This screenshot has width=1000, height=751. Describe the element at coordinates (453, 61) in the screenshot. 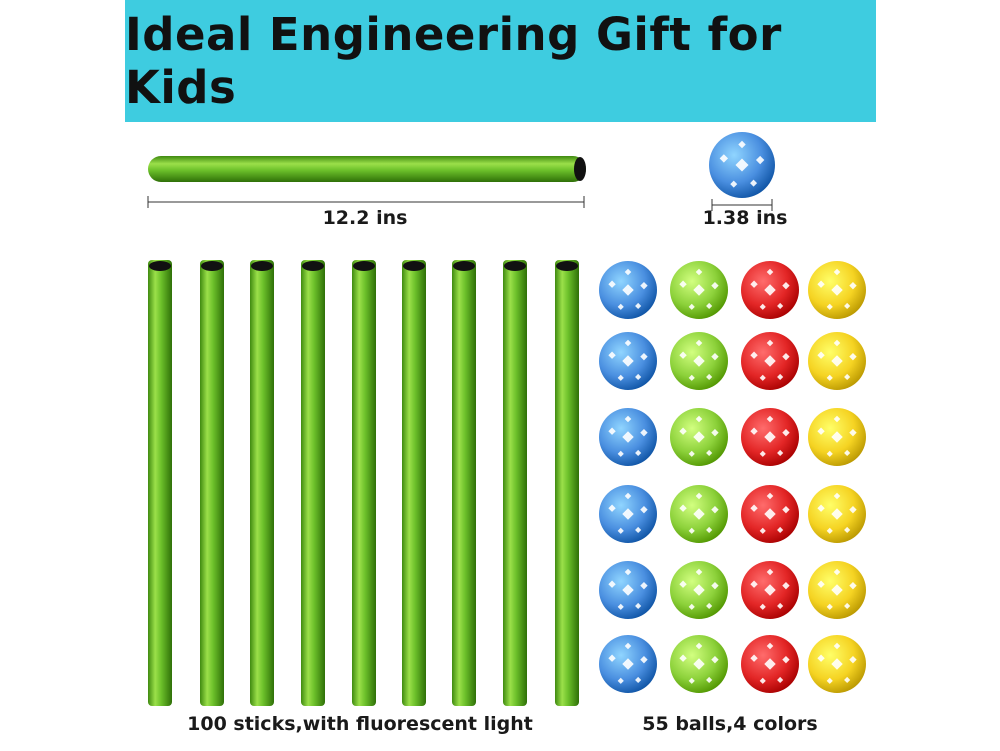

I see `banner-title: Ideal Engineering Gift for Kids` at that location.